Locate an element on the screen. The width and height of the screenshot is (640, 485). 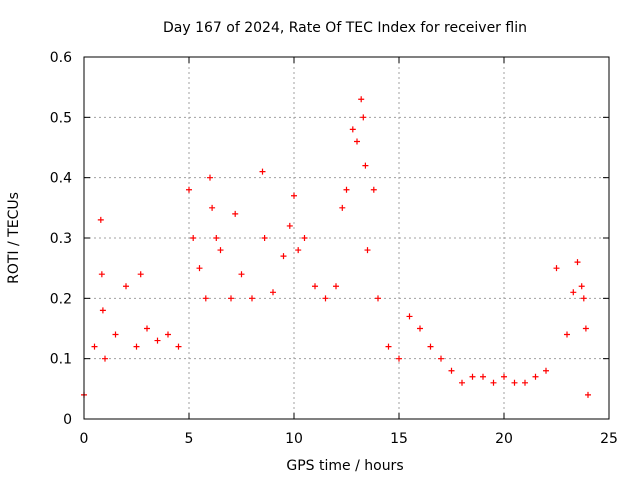
x-tick-label: 5 is located at coordinates (189, 439).